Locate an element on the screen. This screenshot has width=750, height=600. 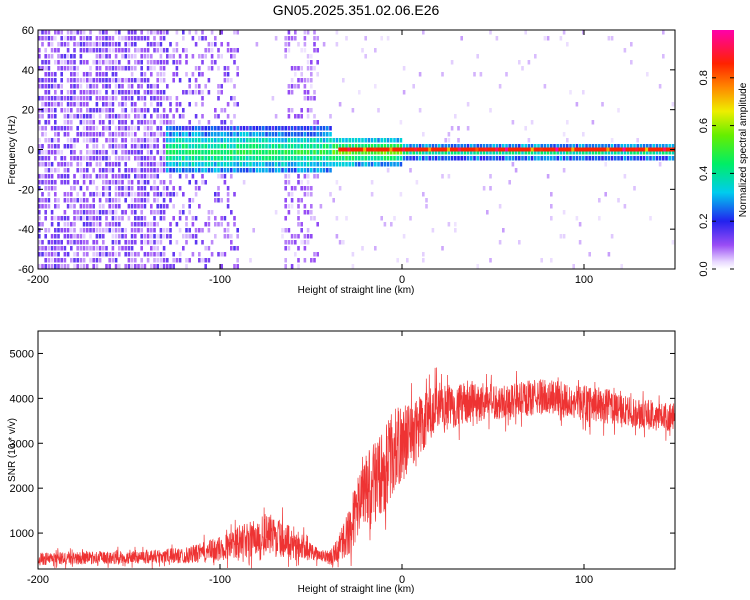
spectrogram-peak-cell is located at coordinates (517, 149).